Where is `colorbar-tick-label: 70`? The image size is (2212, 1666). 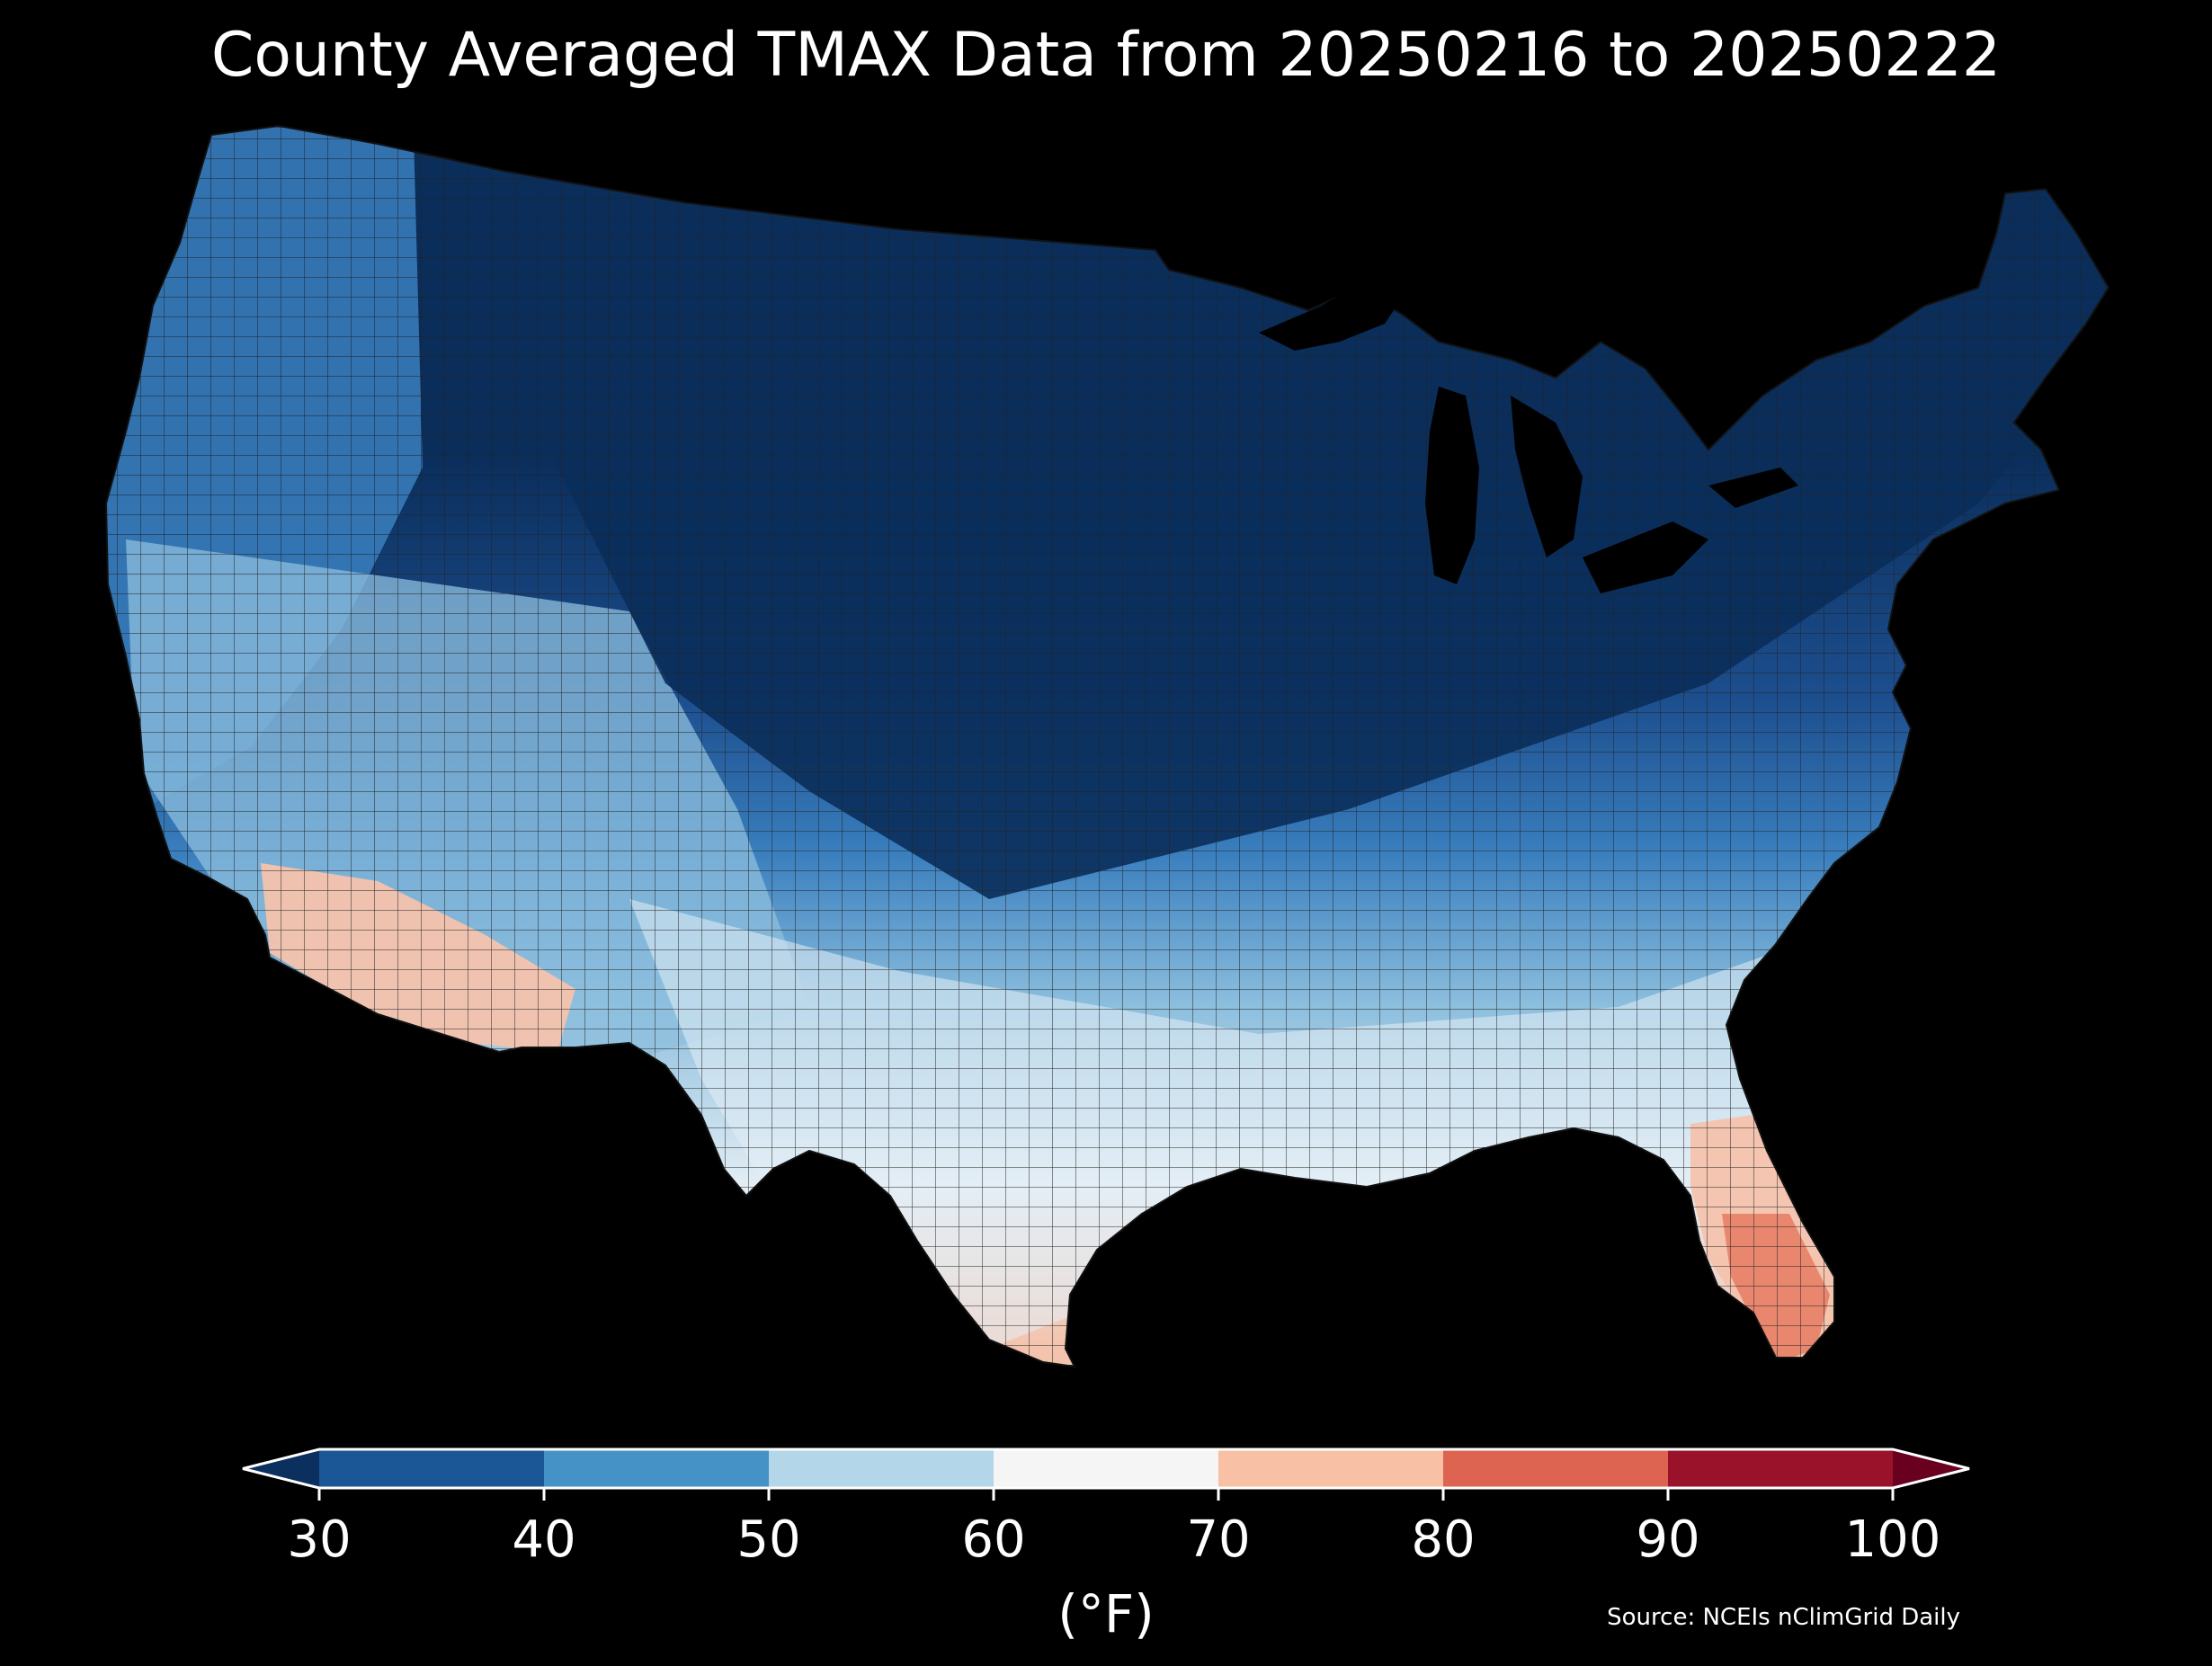 colorbar-tick-label: 70 is located at coordinates (1218, 1540).